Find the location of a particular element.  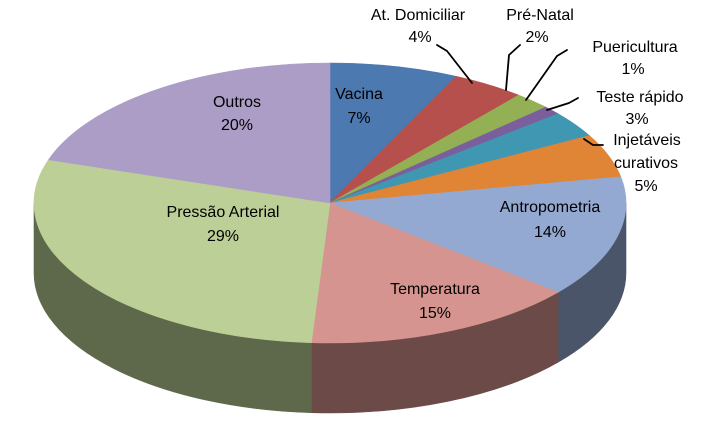

slice-label-vacina-pct: 7% is located at coordinates (358, 118).